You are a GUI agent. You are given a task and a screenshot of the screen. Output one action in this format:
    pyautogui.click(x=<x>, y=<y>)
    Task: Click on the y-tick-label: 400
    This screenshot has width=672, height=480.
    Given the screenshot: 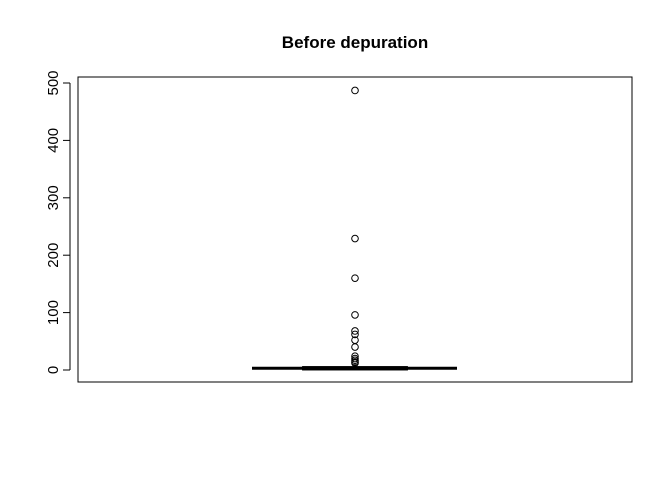 What is the action you would take?
    pyautogui.click(x=53, y=140)
    